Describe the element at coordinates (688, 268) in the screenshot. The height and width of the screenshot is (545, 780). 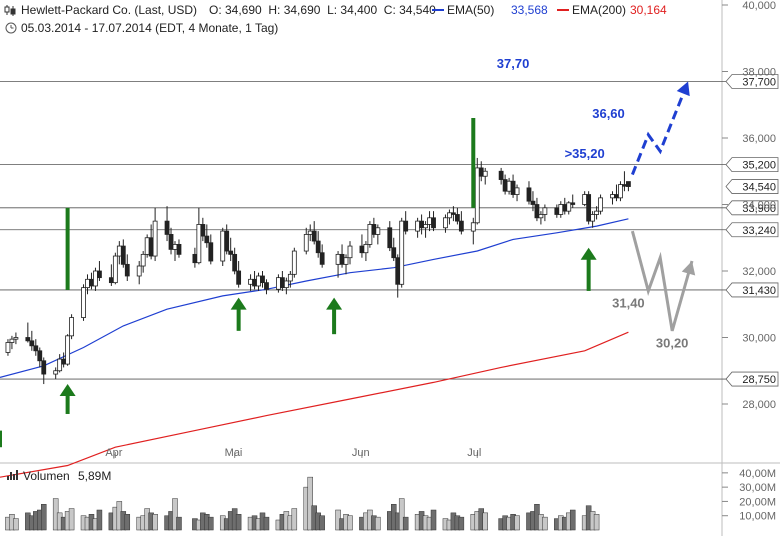
I see `bearish-forecast-arrowhead` at that location.